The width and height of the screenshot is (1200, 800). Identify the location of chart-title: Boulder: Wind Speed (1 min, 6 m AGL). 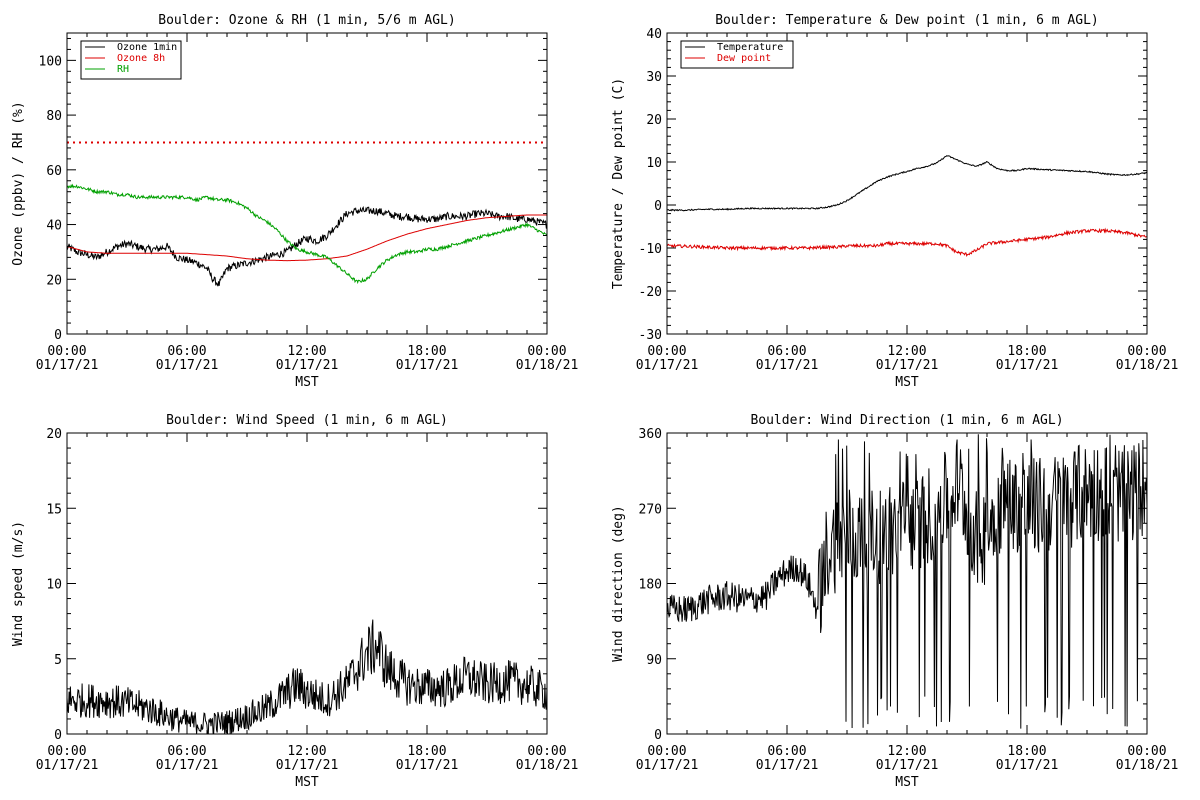
(307, 420).